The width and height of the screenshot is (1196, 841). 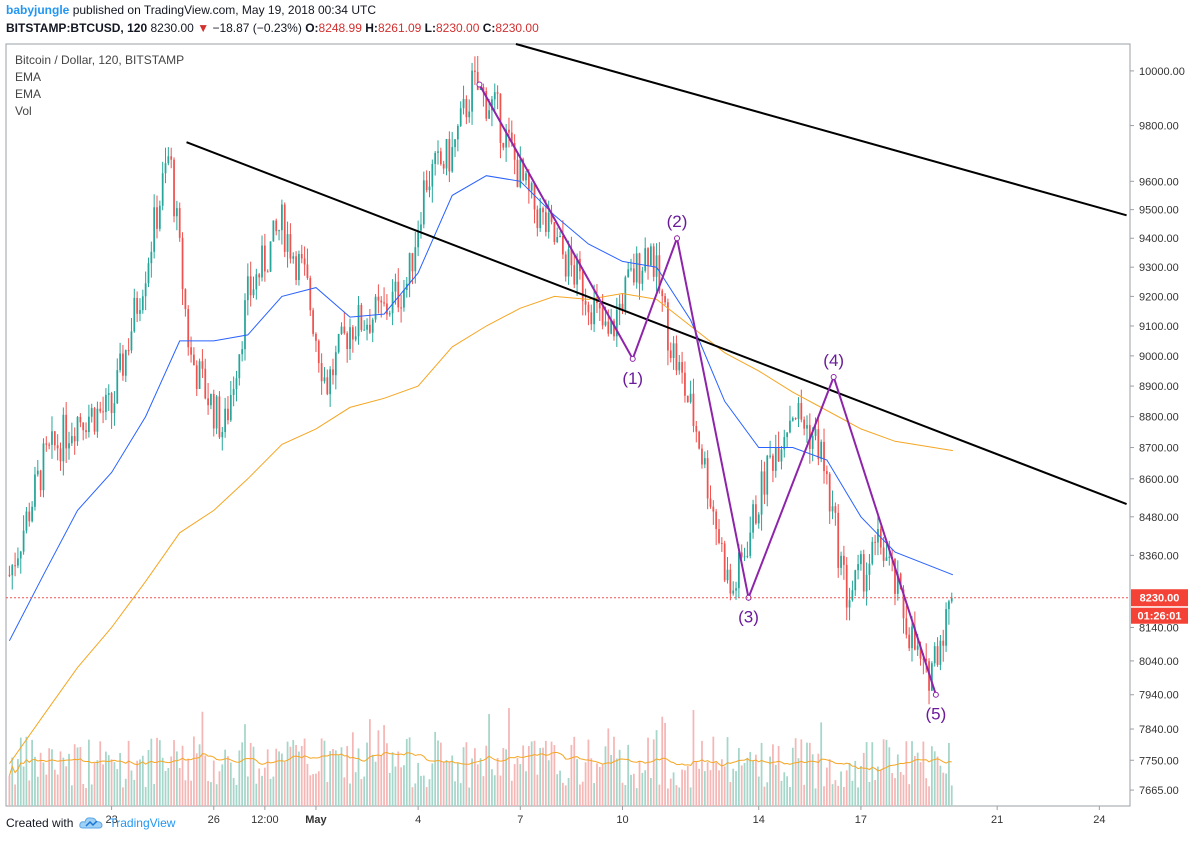 What do you see at coordinates (1159, 730) in the screenshot?
I see `price-tick-label: 7840.00` at bounding box center [1159, 730].